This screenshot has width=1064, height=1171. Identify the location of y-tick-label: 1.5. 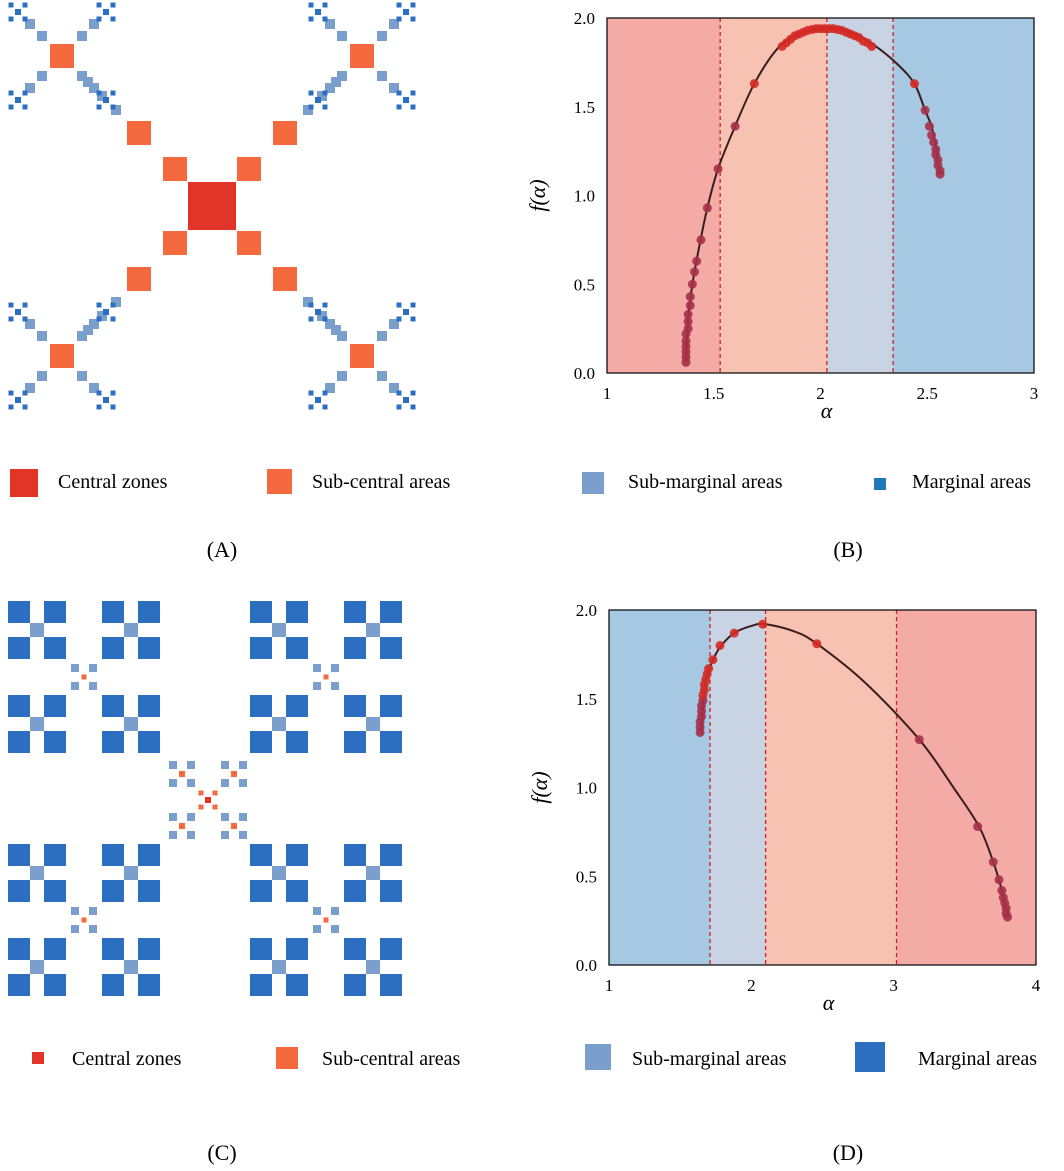
(586, 699).